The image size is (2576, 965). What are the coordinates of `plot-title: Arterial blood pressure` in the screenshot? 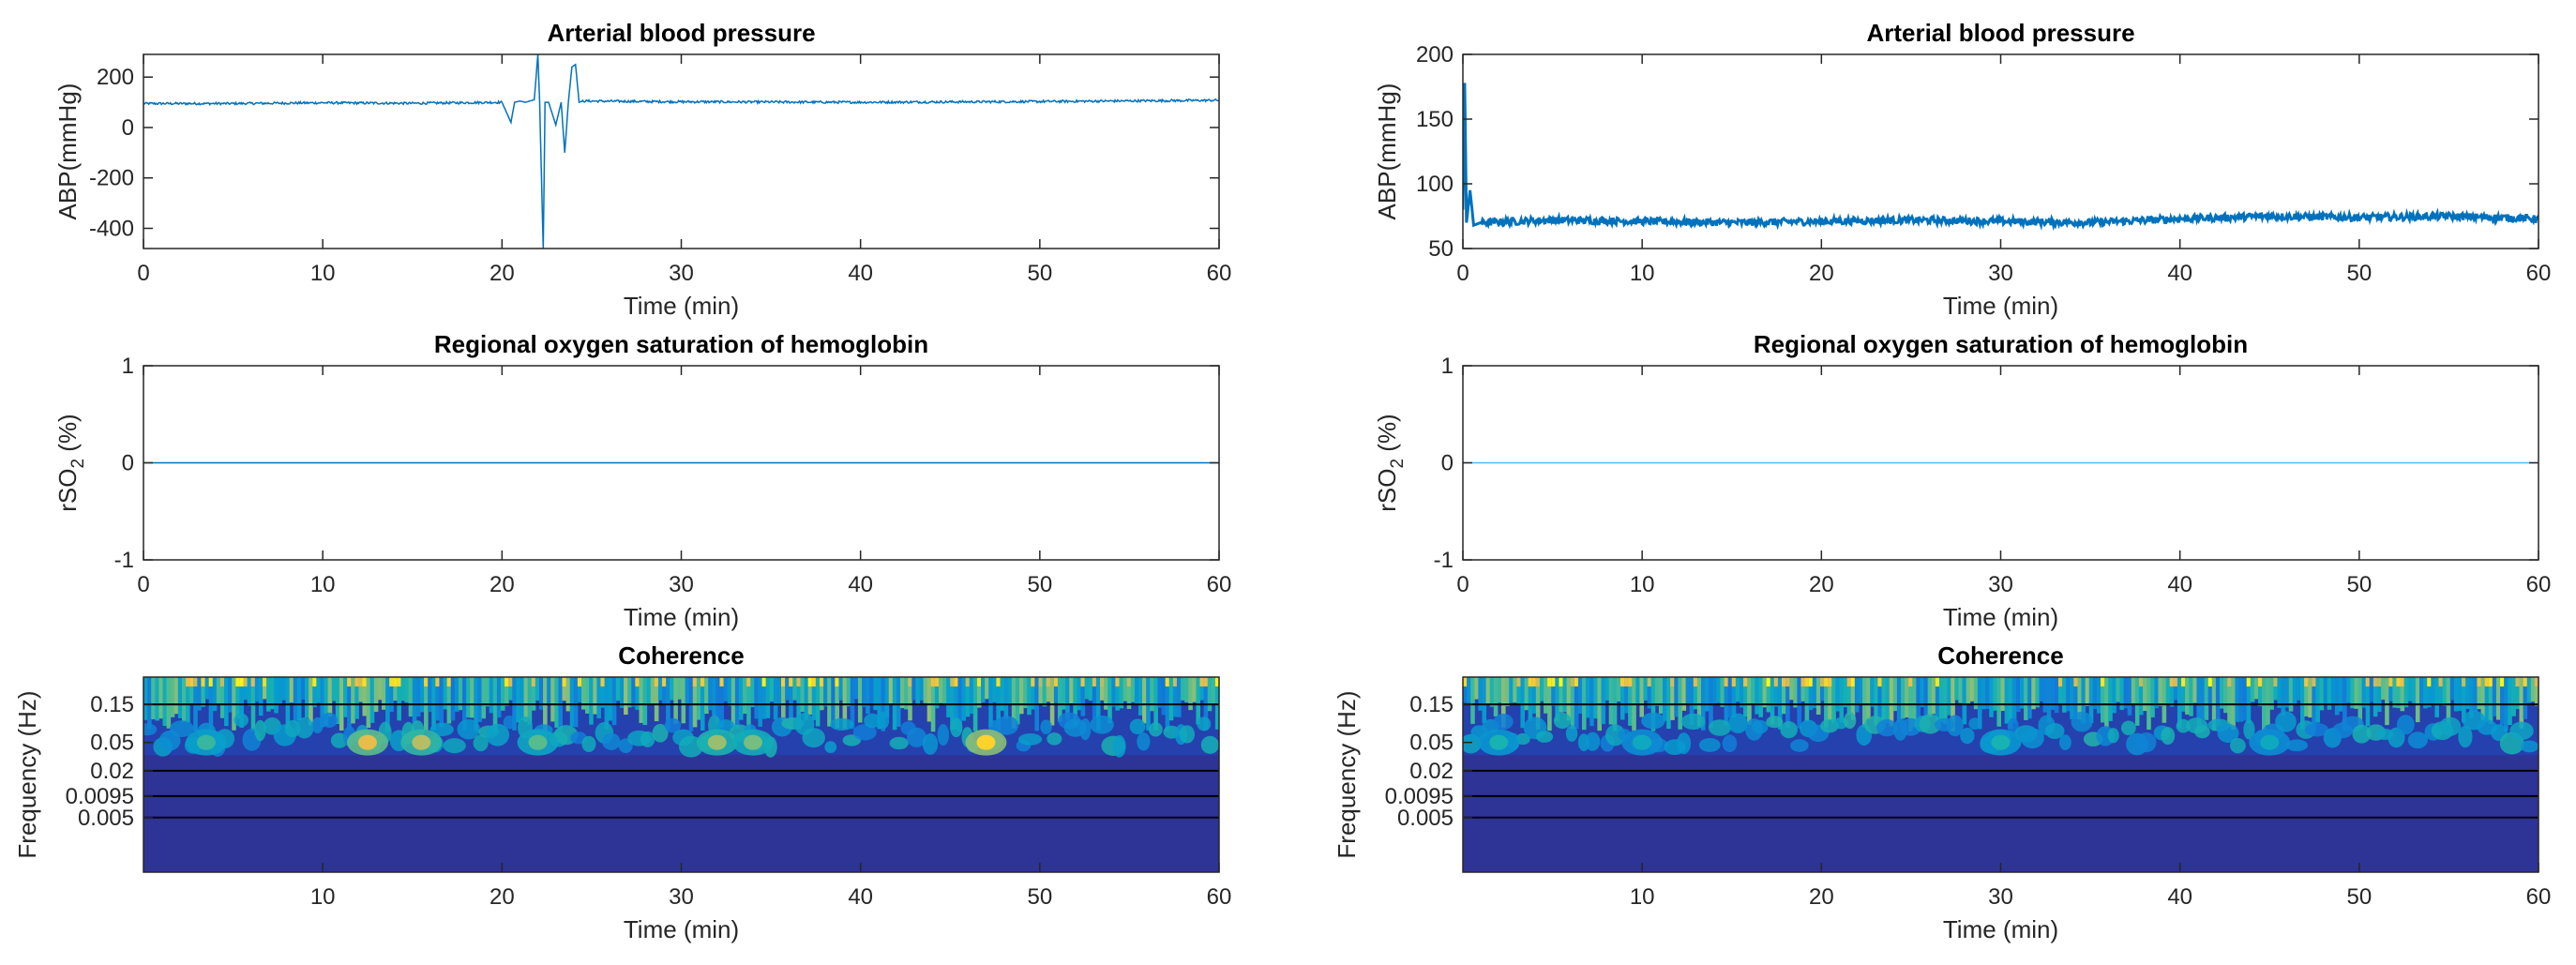 It's located at (681, 33).